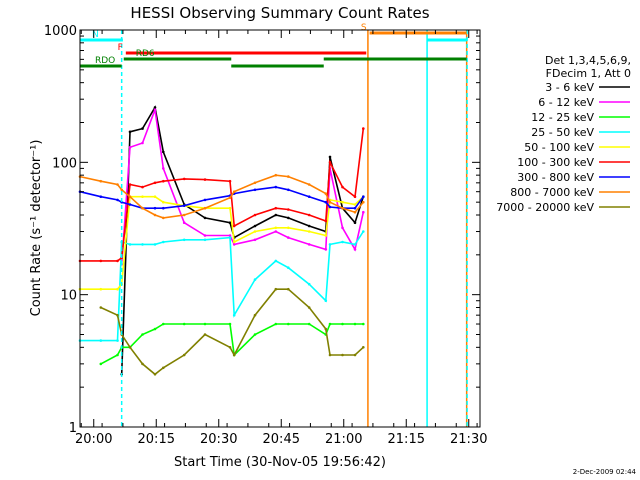  What do you see at coordinates (273, 45) in the screenshot?
I see `flag-bars: N F S RDO RD6` at bounding box center [273, 45].